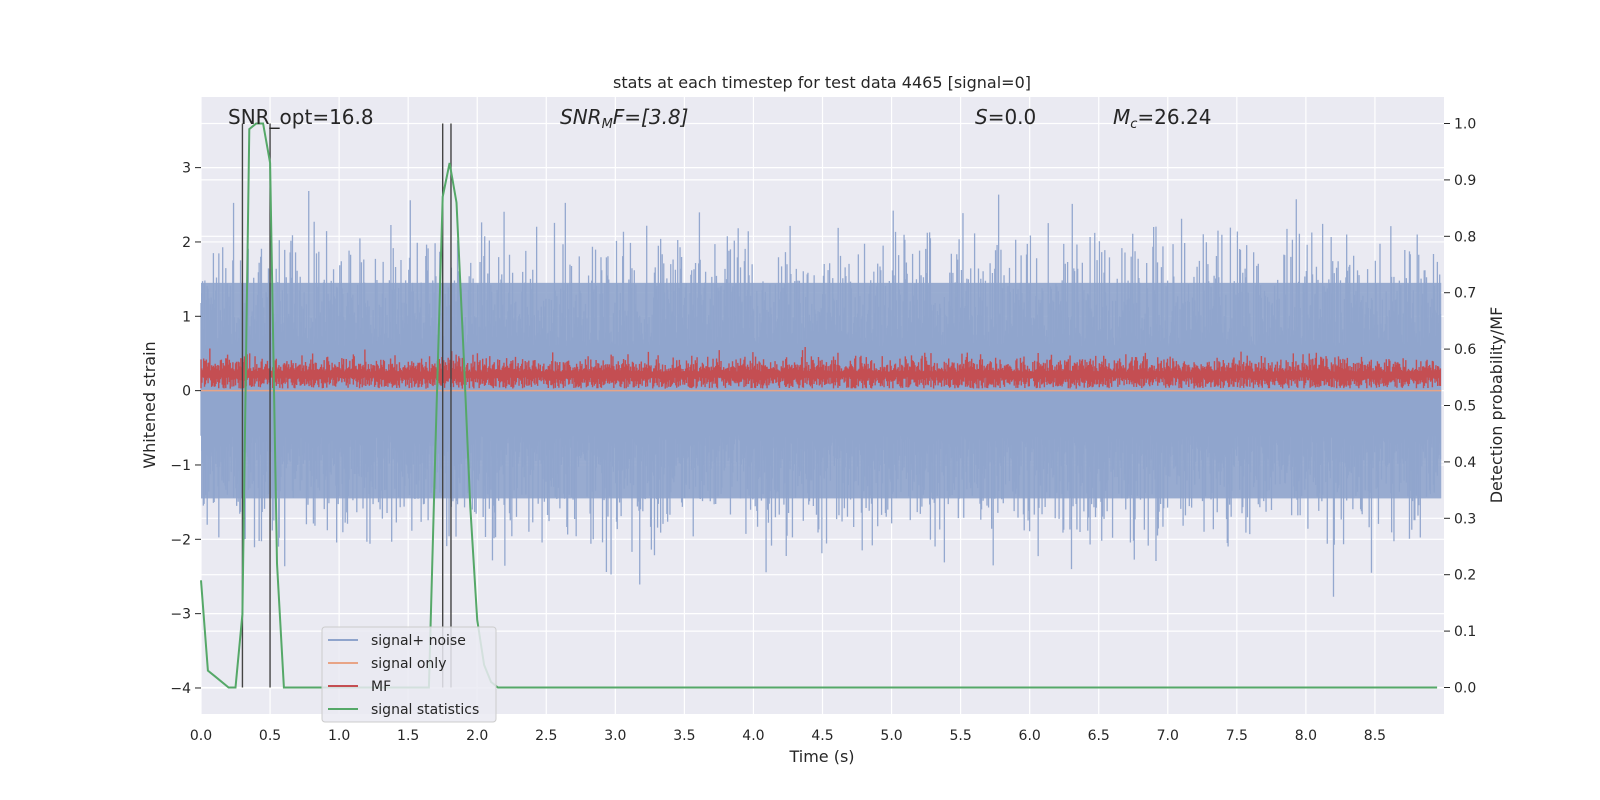  What do you see at coordinates (1465, 519) in the screenshot?
I see `y2-tick-label: 0.3` at bounding box center [1465, 519].